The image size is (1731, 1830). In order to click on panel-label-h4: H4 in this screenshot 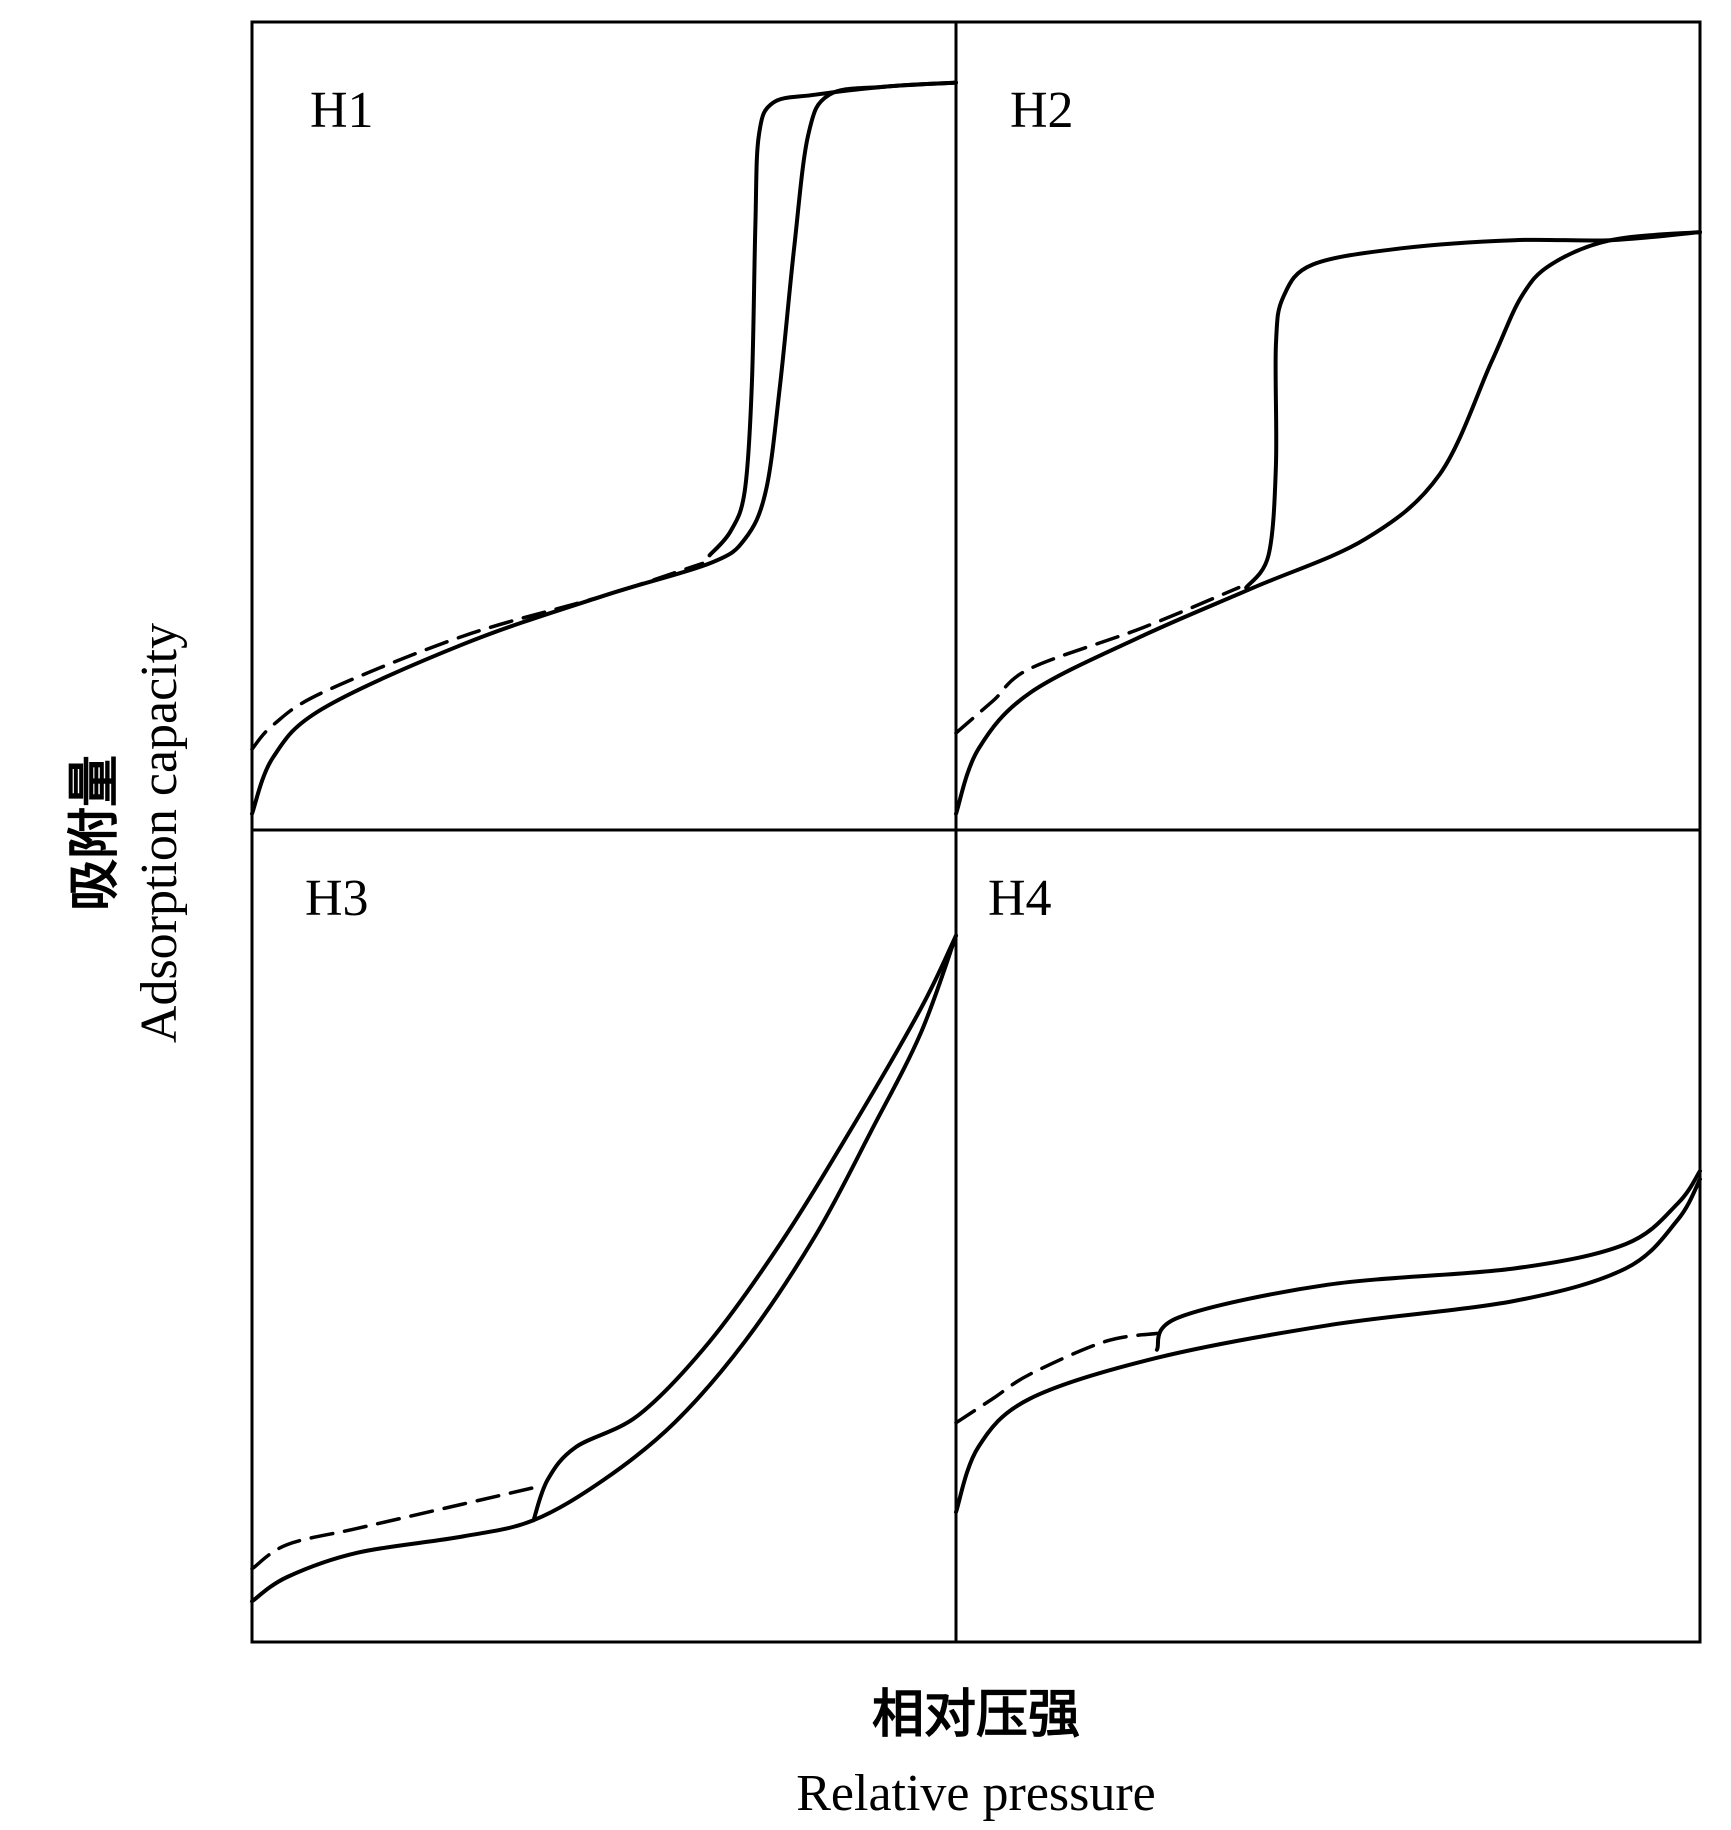, I will do `click(1020, 898)`.